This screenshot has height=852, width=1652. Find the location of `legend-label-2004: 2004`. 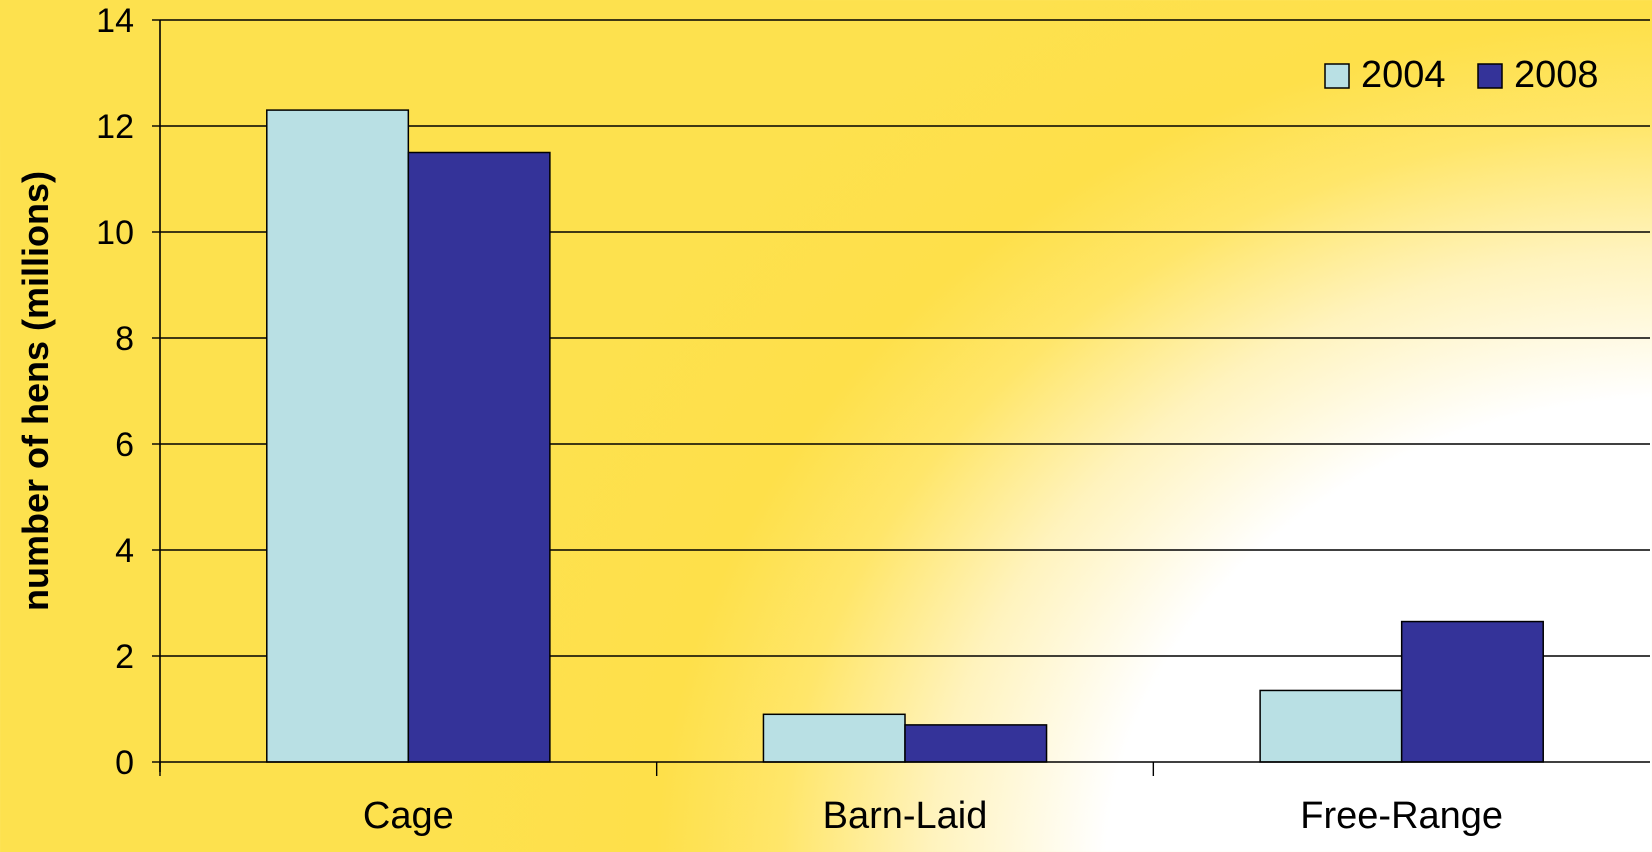

legend-label-2004: 2004 is located at coordinates (1403, 75).